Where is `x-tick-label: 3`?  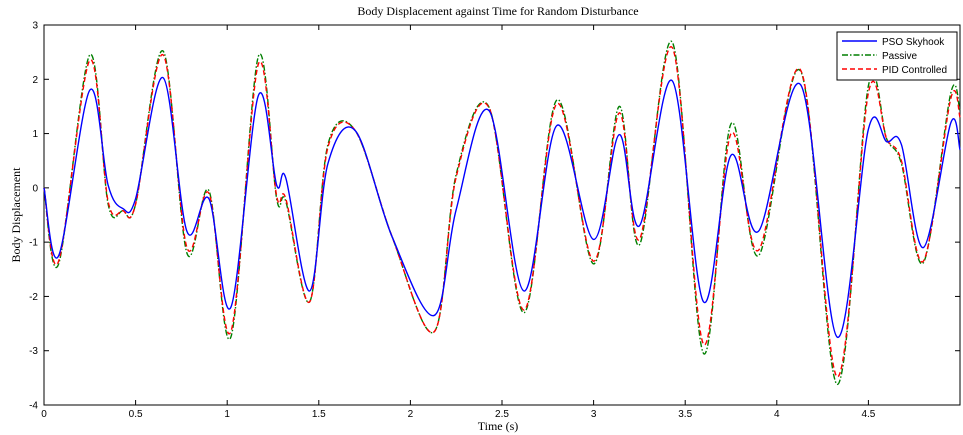
x-tick-label: 3 is located at coordinates (594, 414).